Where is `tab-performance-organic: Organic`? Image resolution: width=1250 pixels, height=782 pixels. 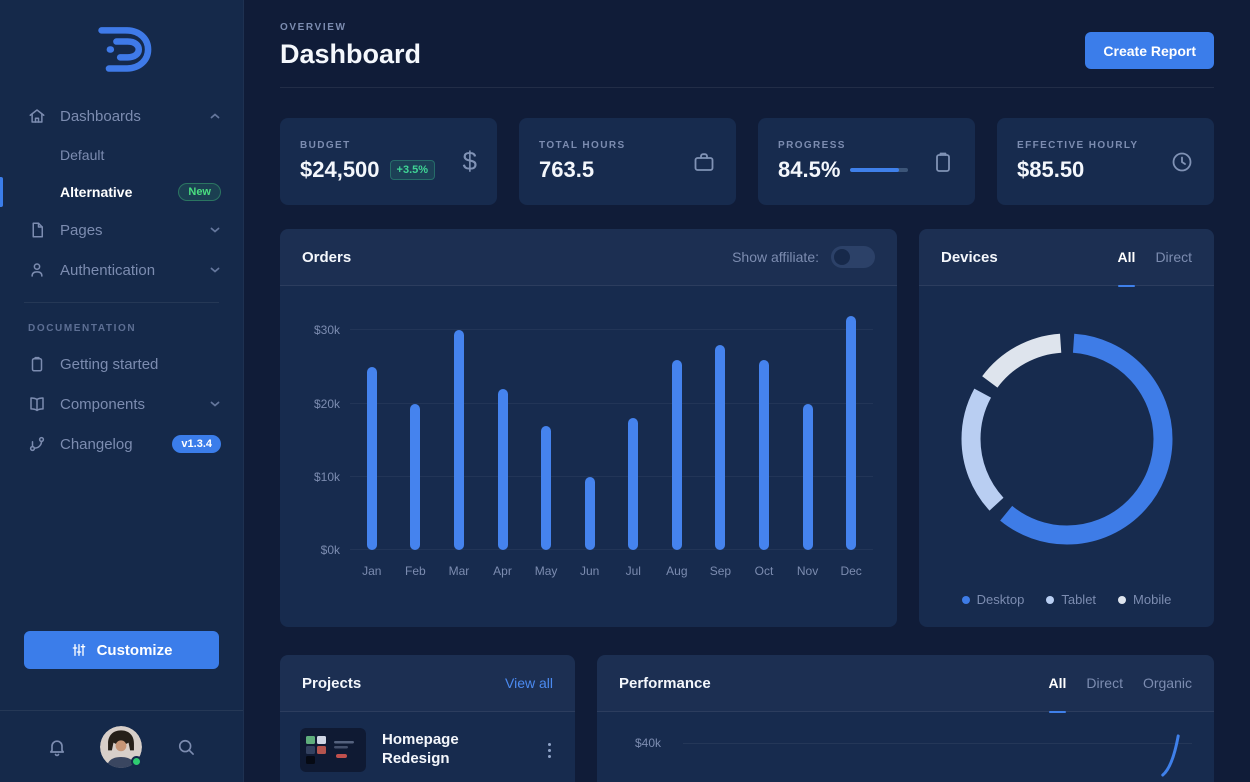 tab-performance-organic: Organic is located at coordinates (1167, 683).